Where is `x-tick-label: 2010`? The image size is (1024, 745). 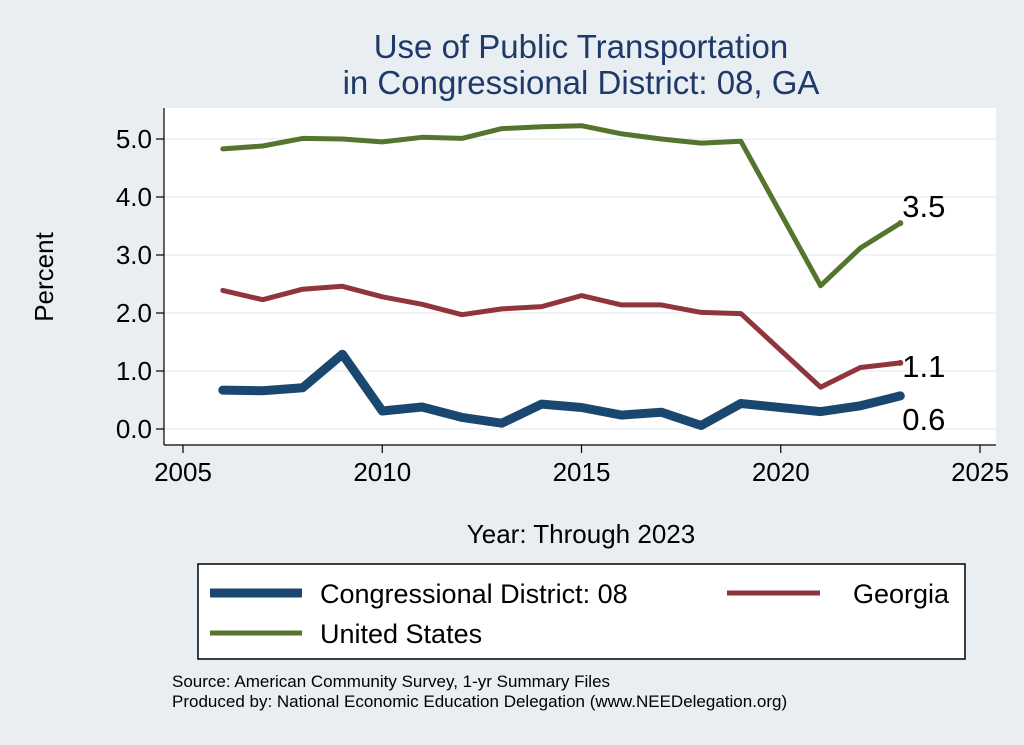
x-tick-label: 2010 is located at coordinates (382, 472).